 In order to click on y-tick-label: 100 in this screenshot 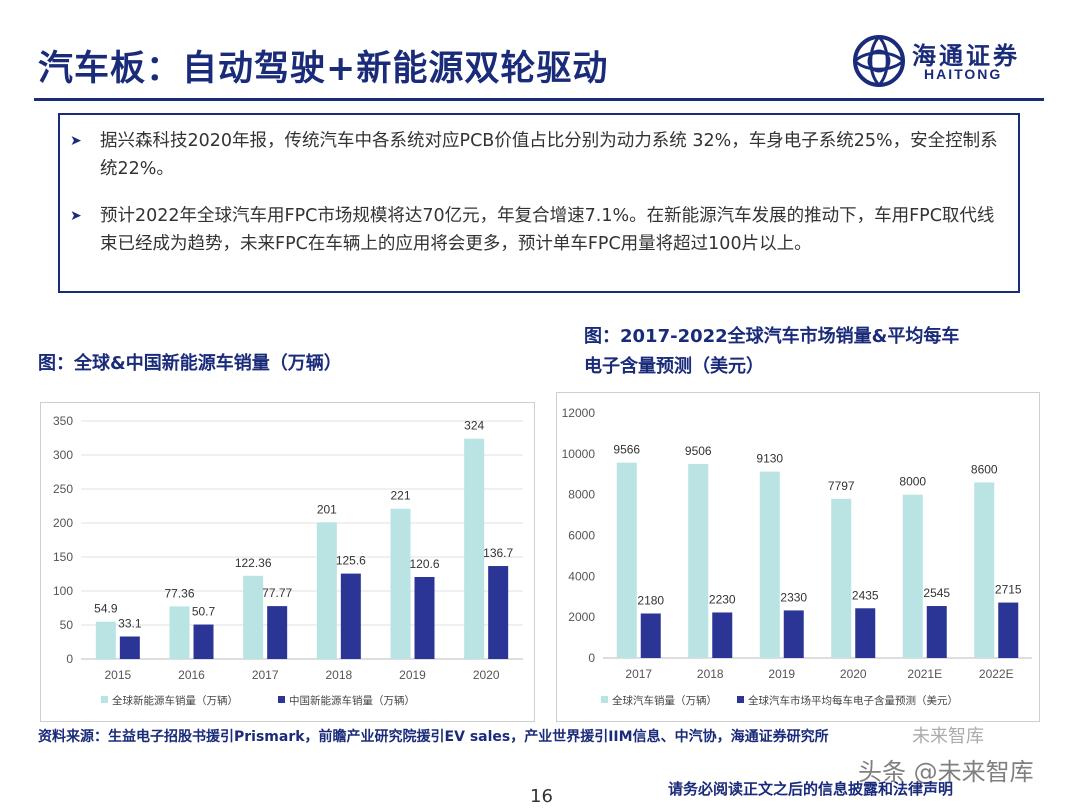, I will do `click(63, 591)`.